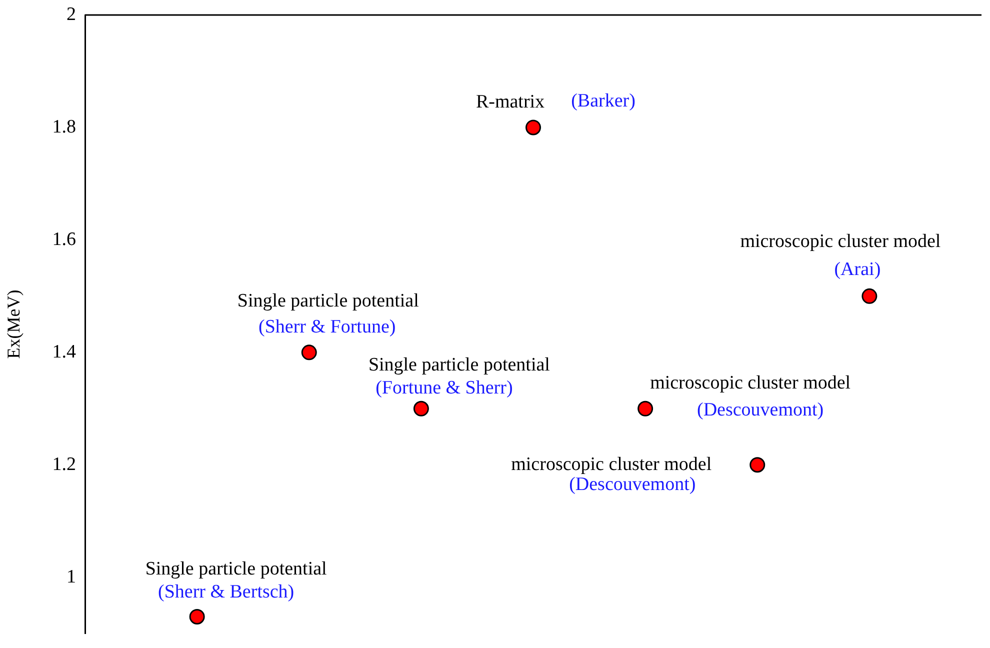 The image size is (990, 648). I want to click on annotation: (Sherr & Bertsch), so click(226, 592).